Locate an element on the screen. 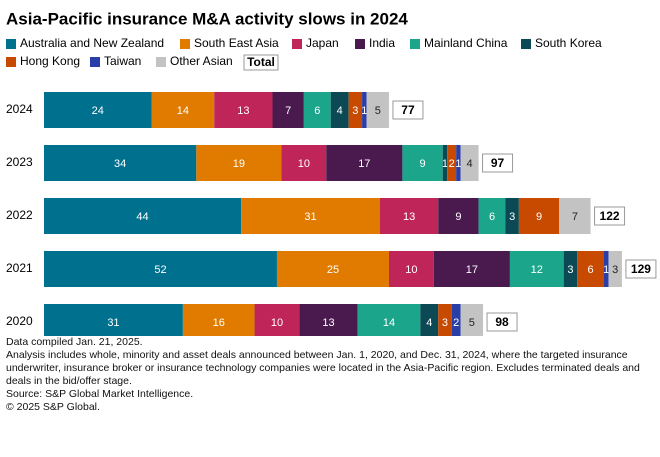 This screenshot has height=457, width=660. value-label: 16 is located at coordinates (219, 323).